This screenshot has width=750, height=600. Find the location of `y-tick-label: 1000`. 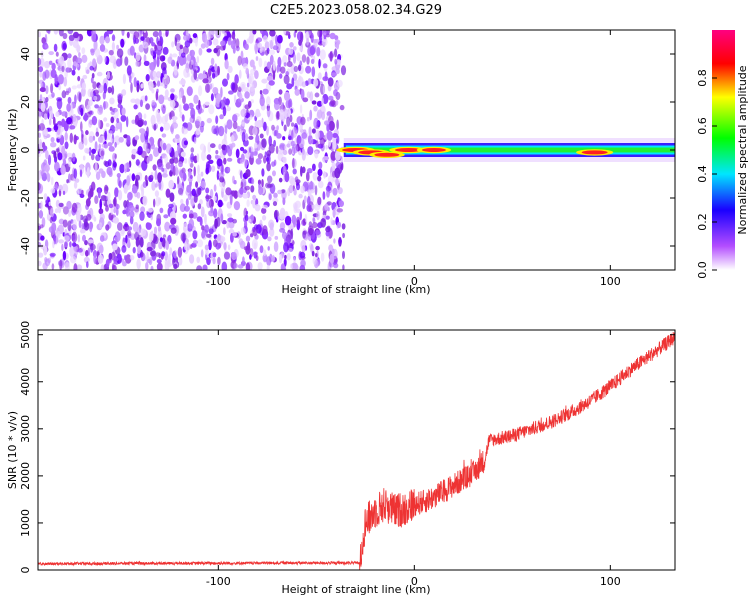

y-tick-label: 1000 is located at coordinates (25, 523).